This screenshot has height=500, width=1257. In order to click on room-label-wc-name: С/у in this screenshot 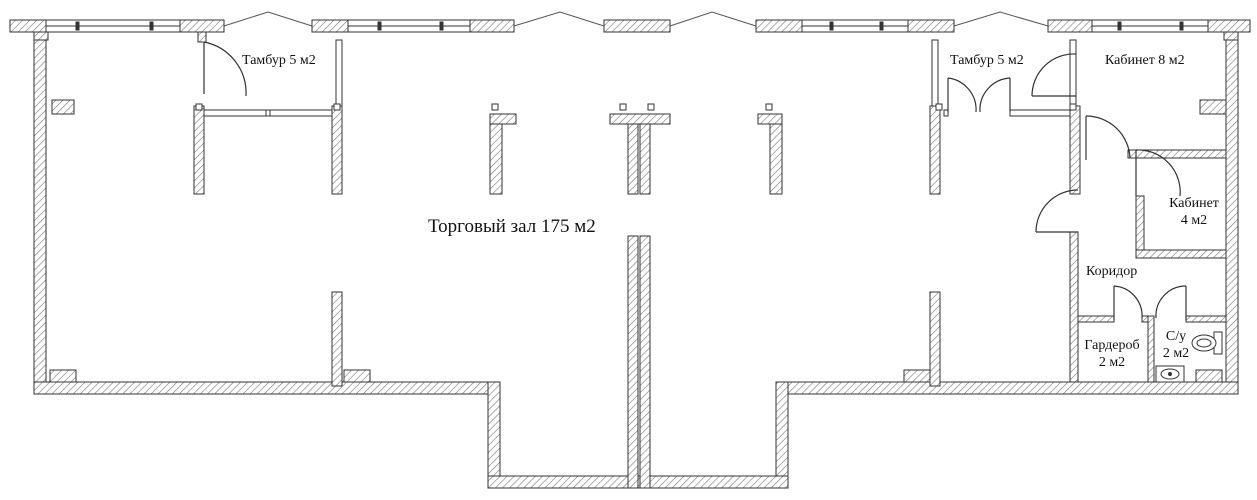, I will do `click(1176, 336)`.